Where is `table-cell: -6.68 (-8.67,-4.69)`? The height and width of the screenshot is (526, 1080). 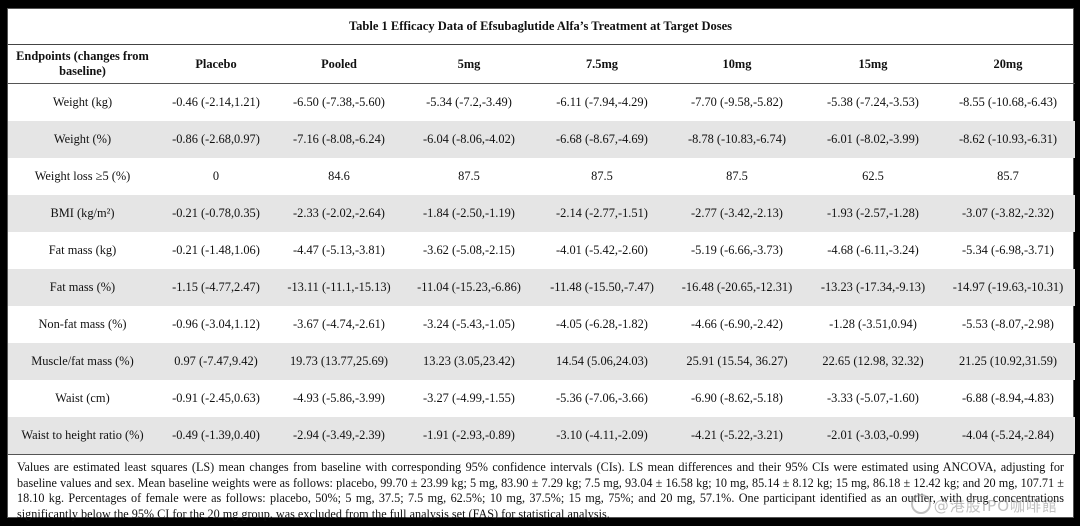 table-cell: -6.68 (-8.67,-4.69) is located at coordinates (602, 139).